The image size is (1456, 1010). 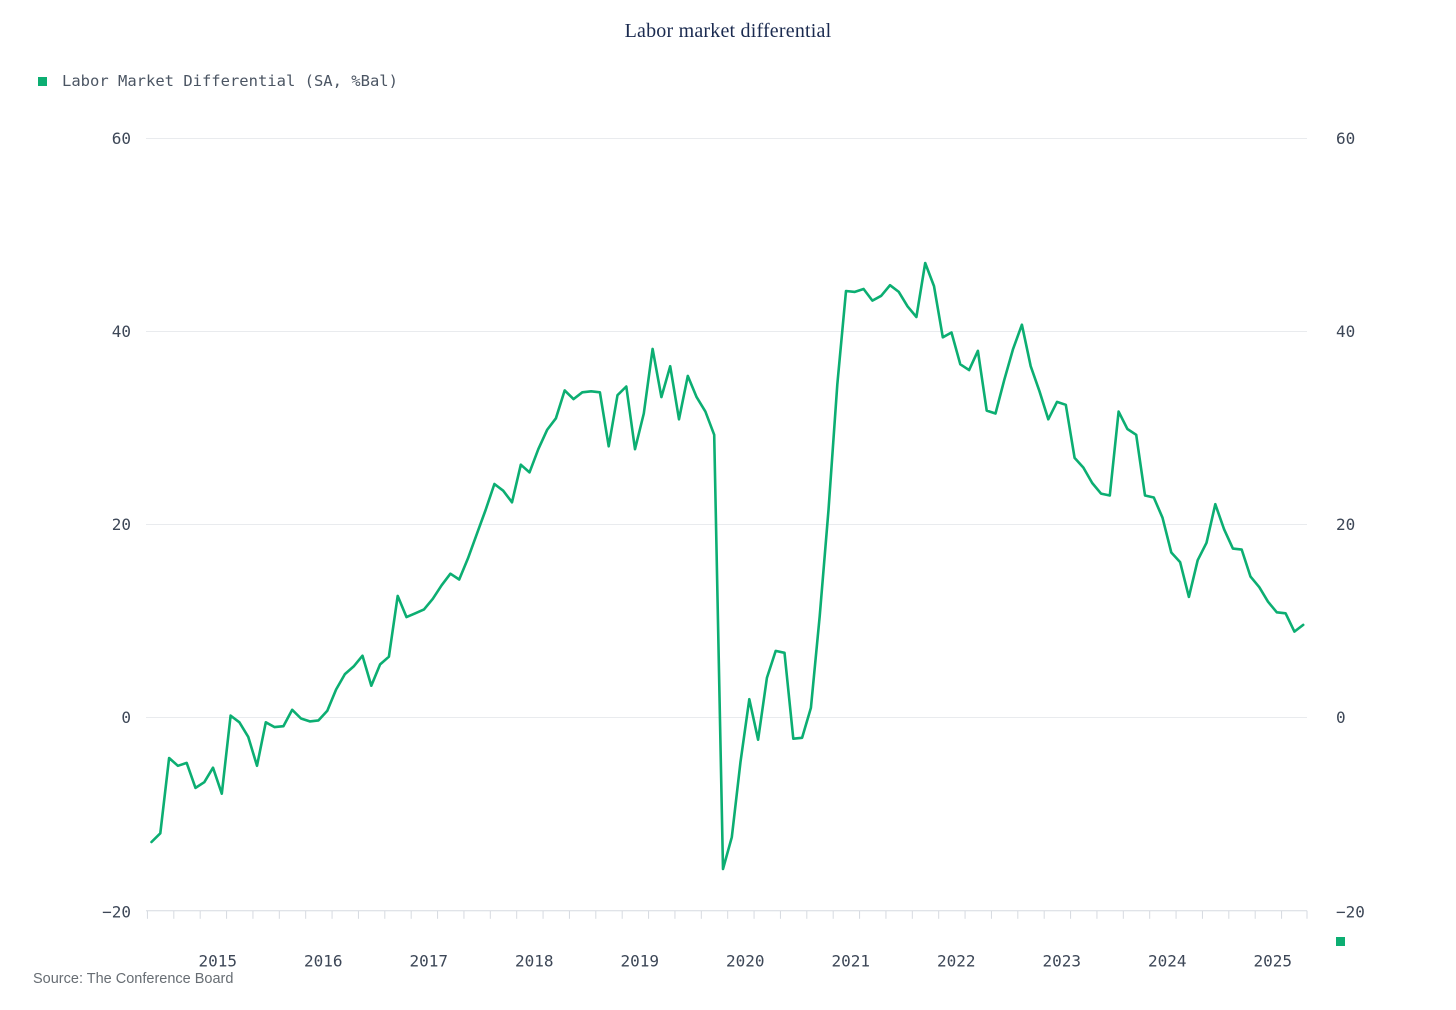 I want to click on x-tick-label: 2022, so click(x=956, y=961).